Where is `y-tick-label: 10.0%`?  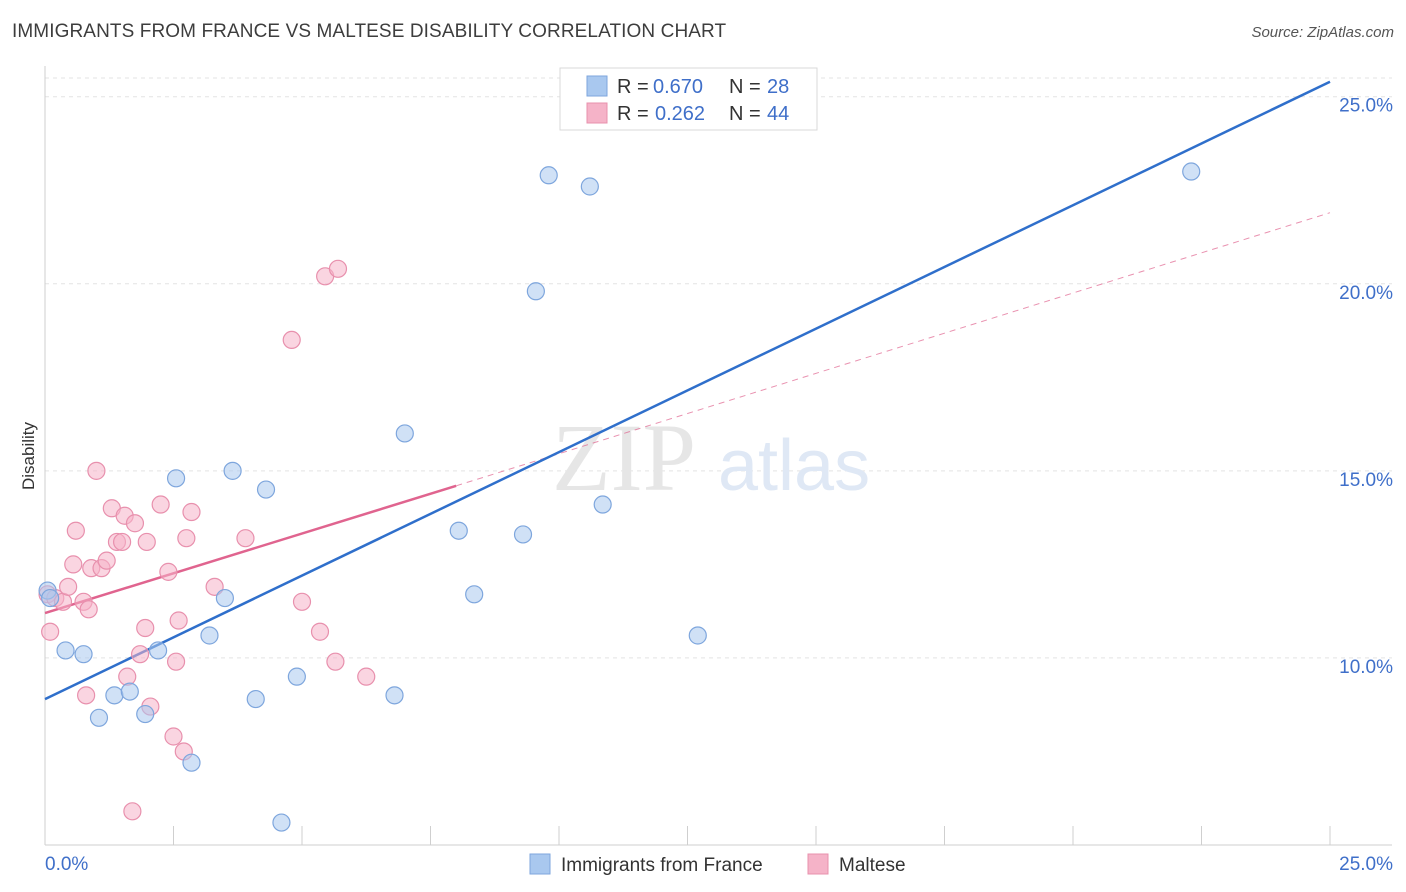
y-tick-label: 10.0% is located at coordinates (1366, 667).